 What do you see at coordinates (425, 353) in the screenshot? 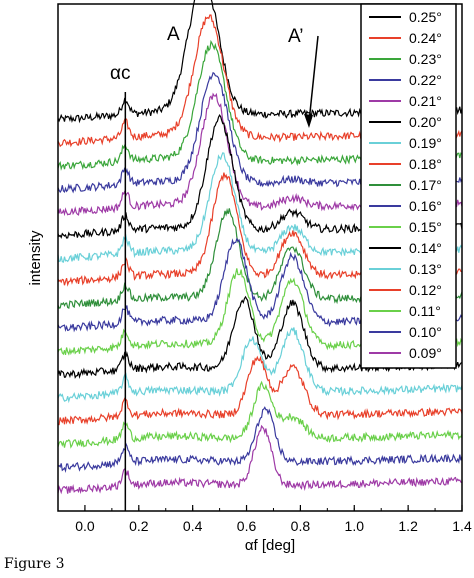
I see `legend-label-16: 0.09°` at bounding box center [425, 353].